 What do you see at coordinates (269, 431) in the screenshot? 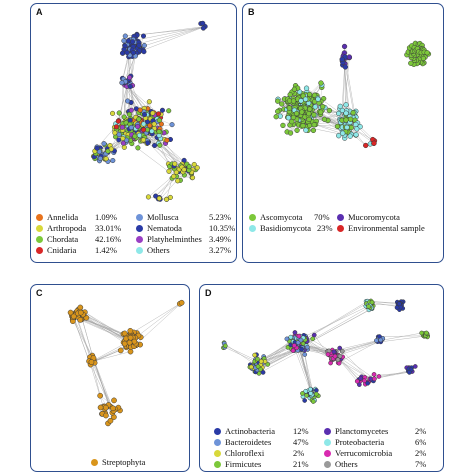
I see `legend-d-item-actinobacteria: Actinobacteria 12%` at bounding box center [269, 431].